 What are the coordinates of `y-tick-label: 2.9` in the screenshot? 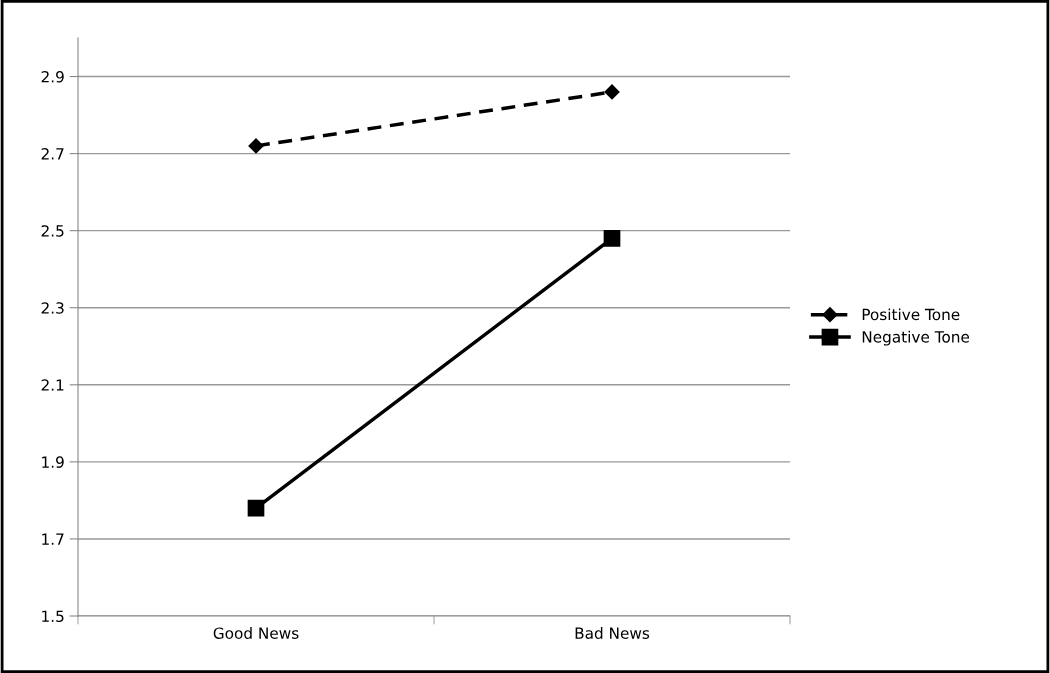 It's located at (52, 77).